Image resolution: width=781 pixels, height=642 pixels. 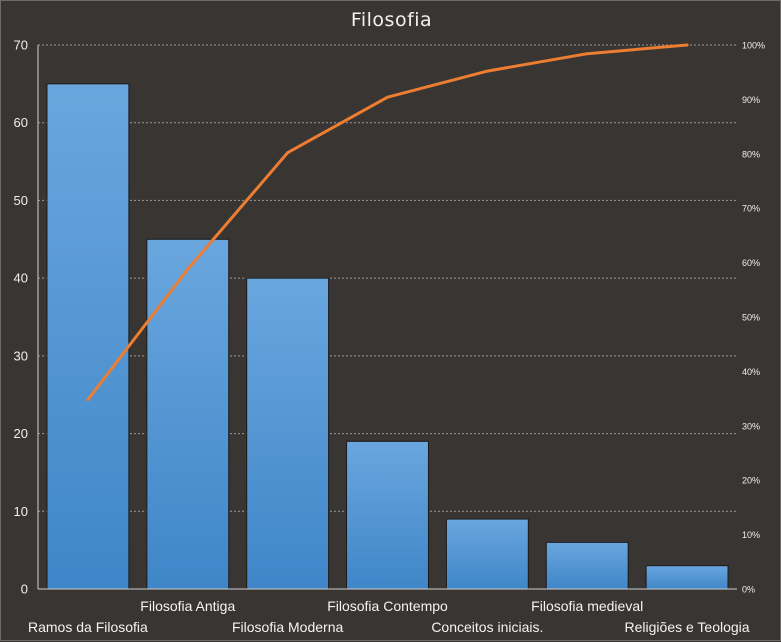 I want to click on y2-tick-label: 90%, so click(x=751, y=100).